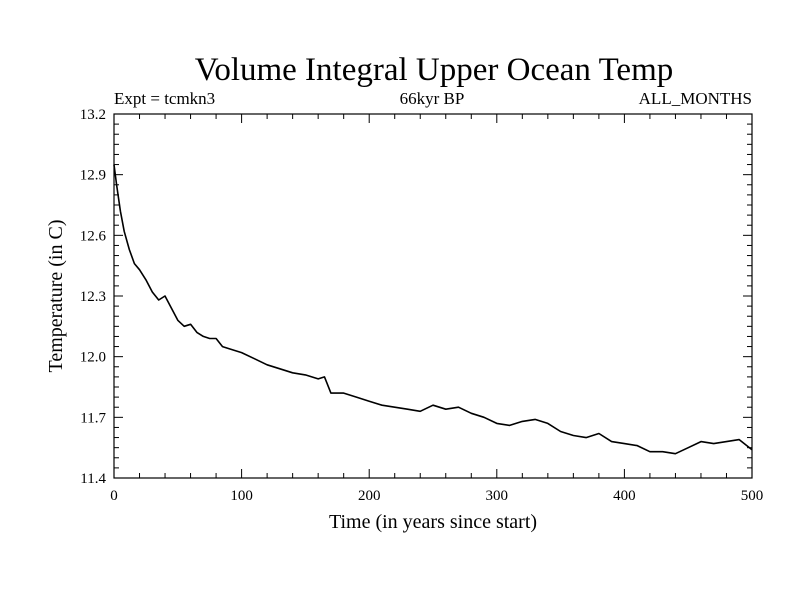 The width and height of the screenshot is (800, 600). I want to click on x-tick-label: 0, so click(114, 496).